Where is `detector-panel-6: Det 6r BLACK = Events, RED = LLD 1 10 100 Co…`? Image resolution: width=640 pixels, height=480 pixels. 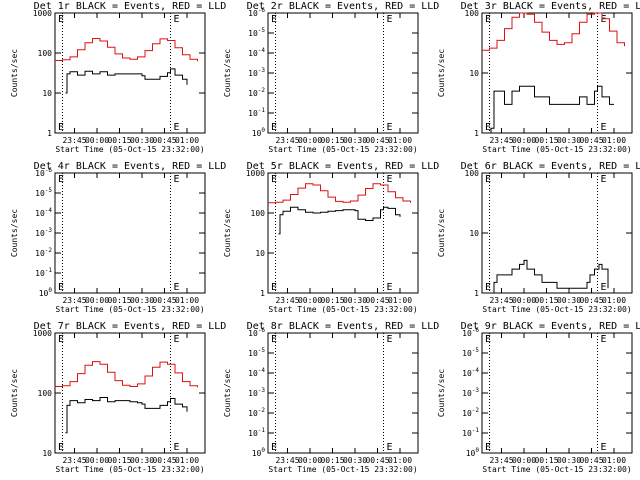 detector-panel-6: Det 6r BLACK = Events, RED = LLD 1 10 100 Co… is located at coordinates (538, 237).